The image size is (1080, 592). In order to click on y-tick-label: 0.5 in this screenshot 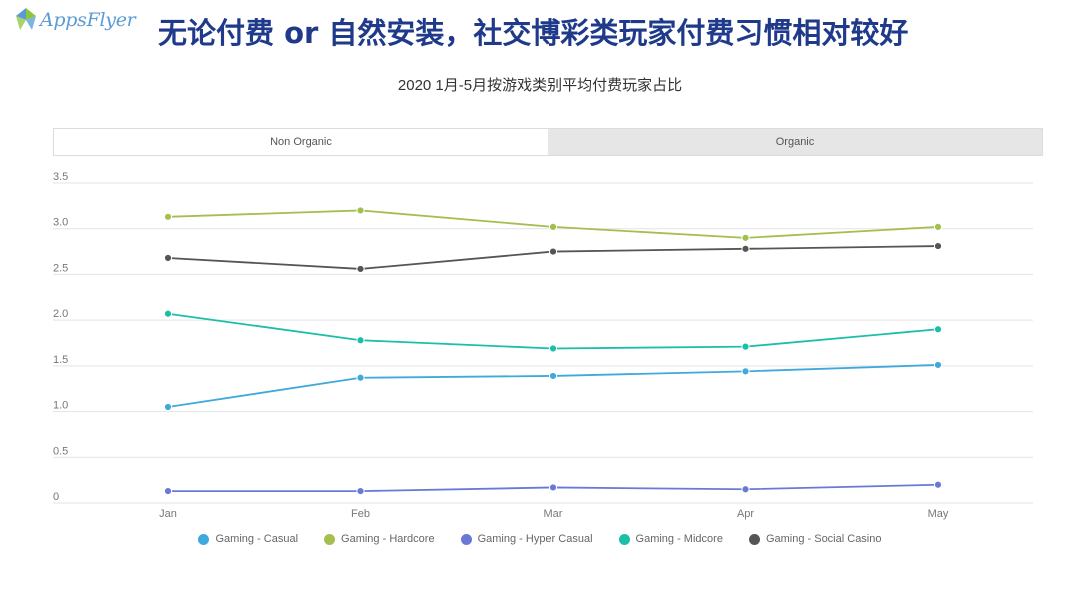, I will do `click(60, 451)`.